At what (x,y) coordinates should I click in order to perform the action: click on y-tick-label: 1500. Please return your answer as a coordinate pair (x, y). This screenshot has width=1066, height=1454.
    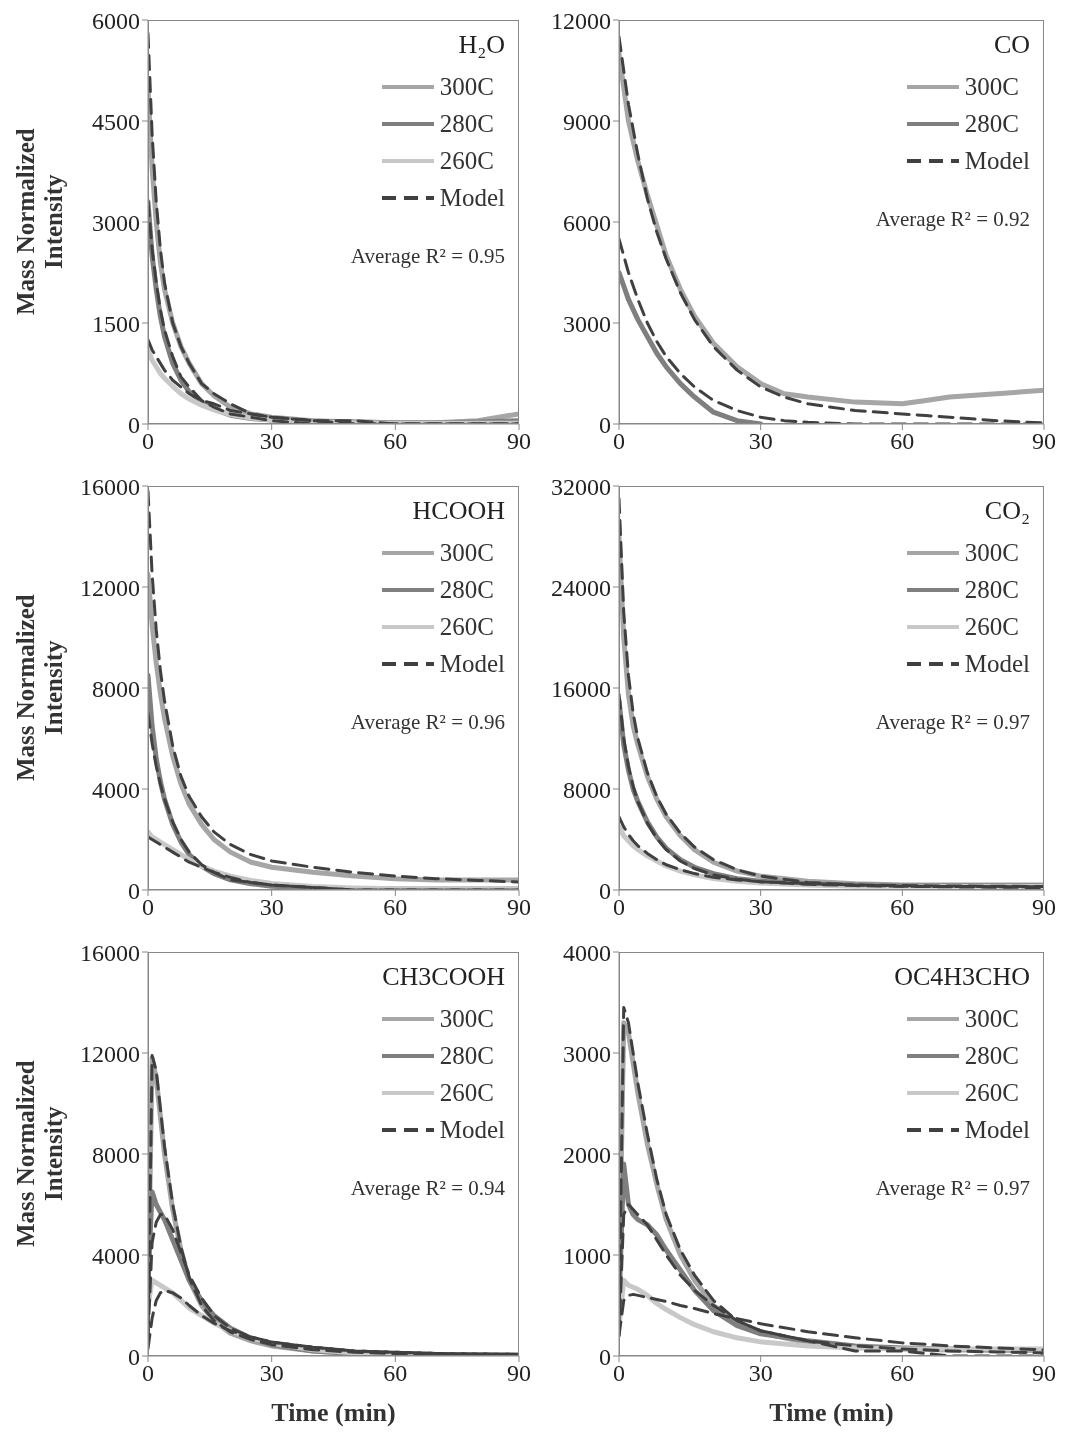
    Looking at the image, I should click on (116, 323).